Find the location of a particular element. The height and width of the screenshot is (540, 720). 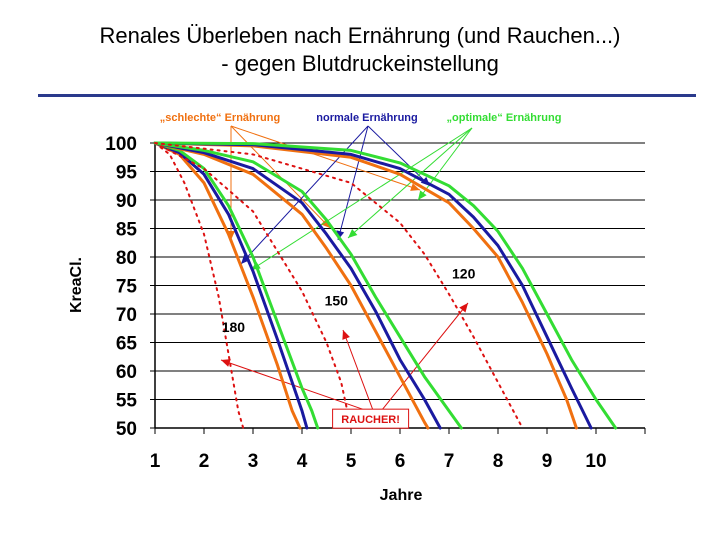

y-tick-label: 55 is located at coordinates (127, 401).